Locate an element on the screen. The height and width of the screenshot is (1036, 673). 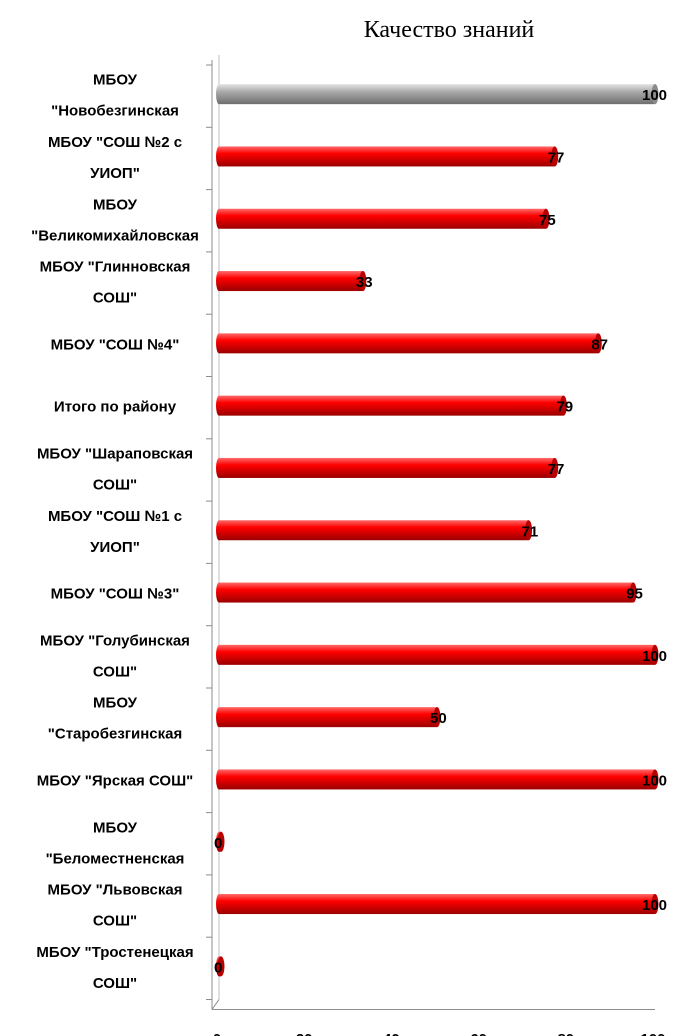
category-label: МБОУ "Глинновская is located at coordinates (115, 267).